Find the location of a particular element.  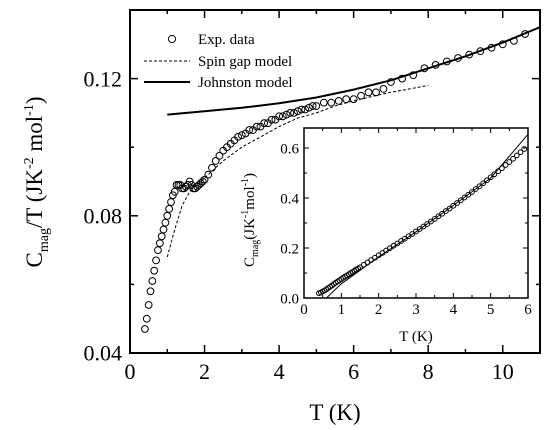

legend: Exp. data Spin gap model Johnston model is located at coordinates (218, 61).